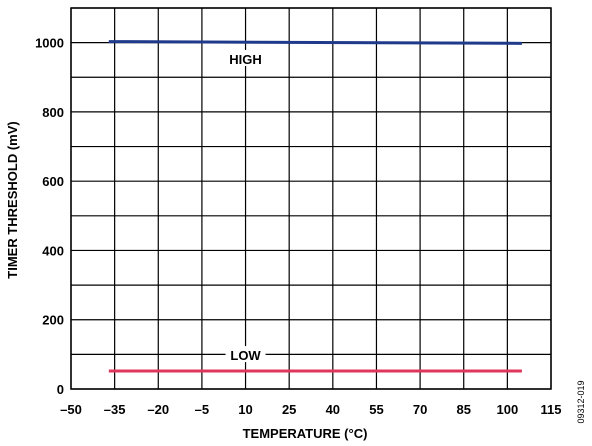  I want to click on x-tick-label: 25, so click(289, 409).